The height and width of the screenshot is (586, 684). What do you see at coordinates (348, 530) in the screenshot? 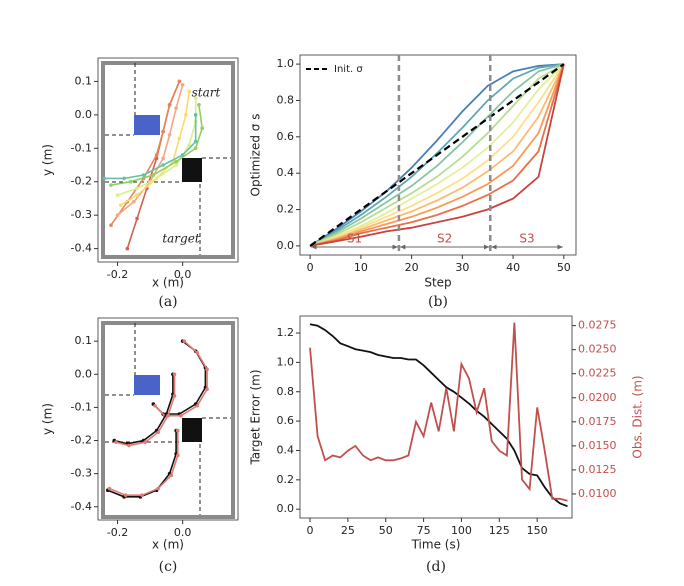
I see `x-tick-label: 25` at bounding box center [348, 530].